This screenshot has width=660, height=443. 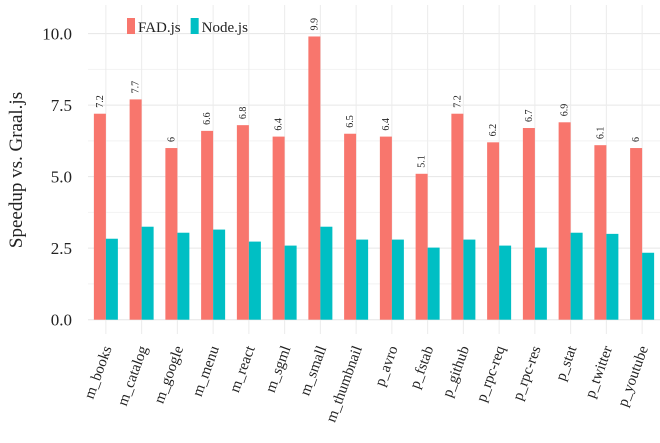 I want to click on y-tick-label: 10.0, so click(x=57, y=34).